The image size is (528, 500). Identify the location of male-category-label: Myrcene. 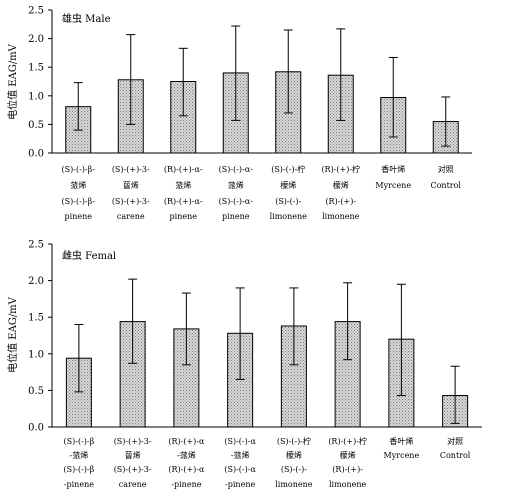
(393, 185).